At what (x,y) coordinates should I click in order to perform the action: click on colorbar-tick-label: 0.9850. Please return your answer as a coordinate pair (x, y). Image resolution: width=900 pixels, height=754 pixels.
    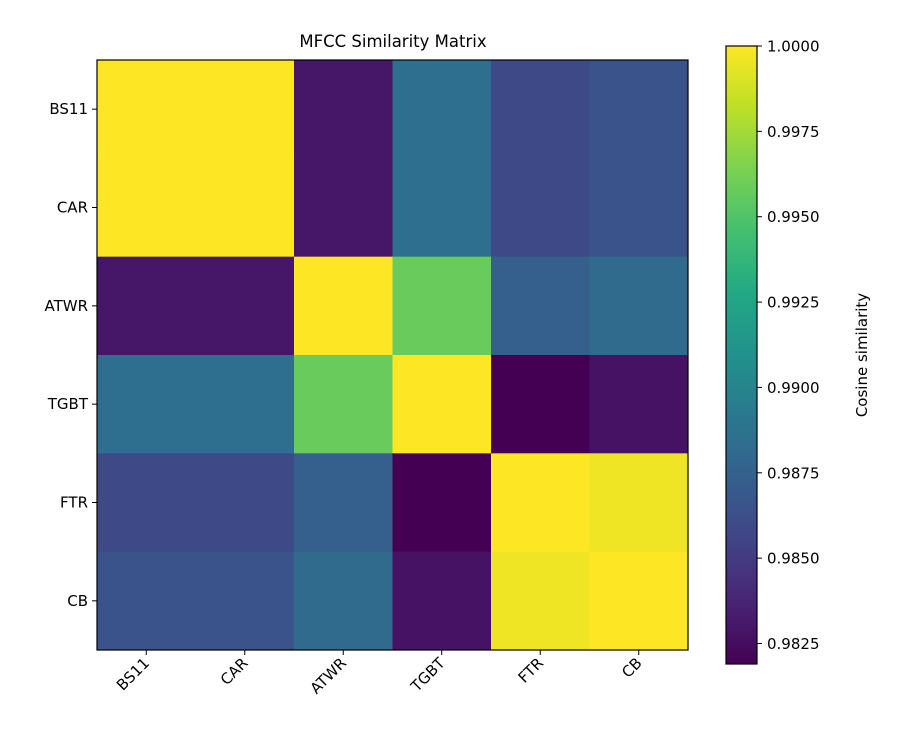
    Looking at the image, I should click on (793, 559).